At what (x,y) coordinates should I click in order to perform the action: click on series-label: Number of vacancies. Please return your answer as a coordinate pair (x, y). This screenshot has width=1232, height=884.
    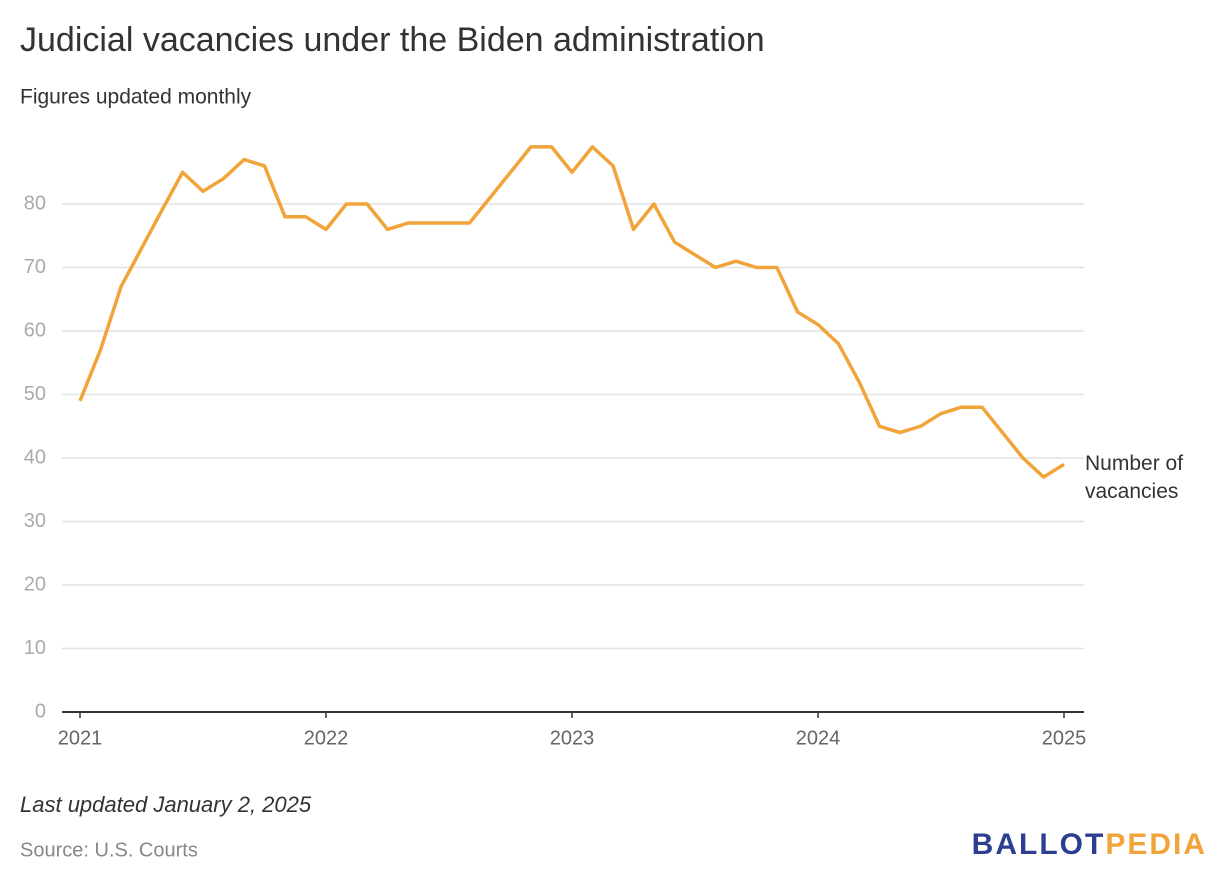
    Looking at the image, I should click on (1134, 477).